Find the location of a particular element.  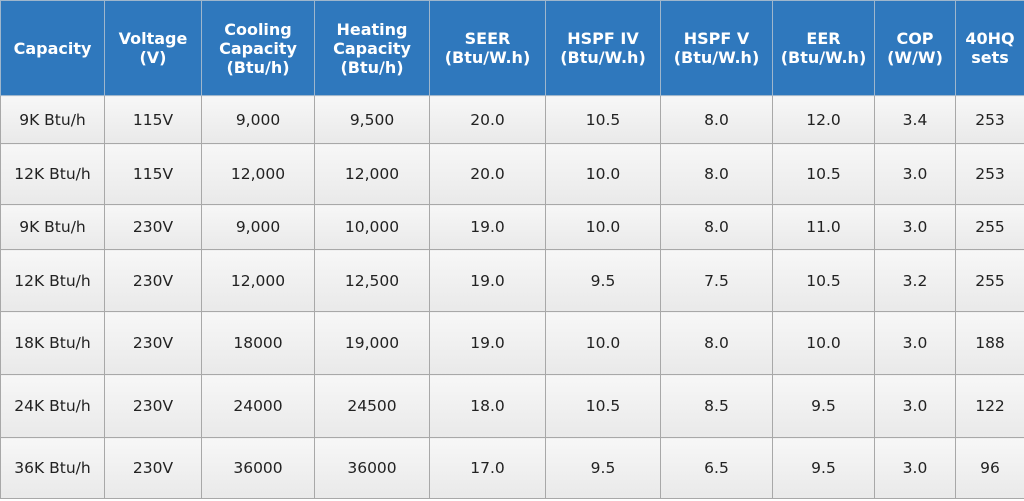

header-text: (Btu/h) is located at coordinates (372, 67).